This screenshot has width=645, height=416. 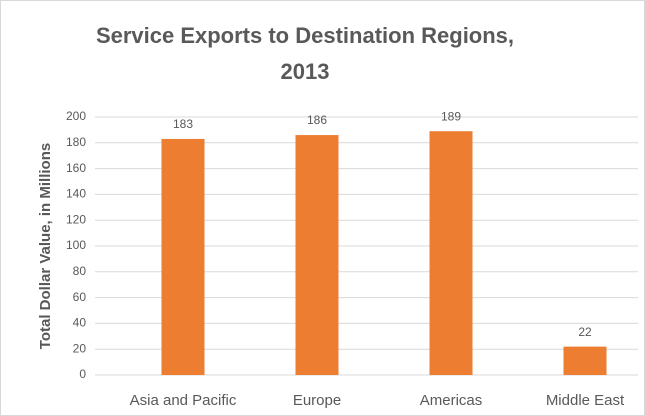 What do you see at coordinates (585, 400) in the screenshot?
I see `x-tick-label: Middle East` at bounding box center [585, 400].